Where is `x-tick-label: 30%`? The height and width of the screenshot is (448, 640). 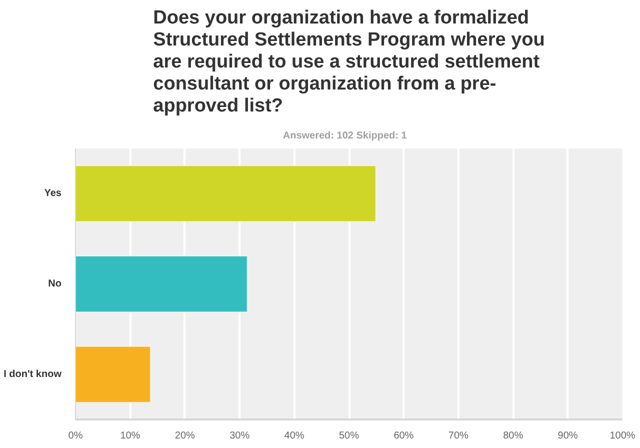 x-tick-label: 30% is located at coordinates (240, 436).